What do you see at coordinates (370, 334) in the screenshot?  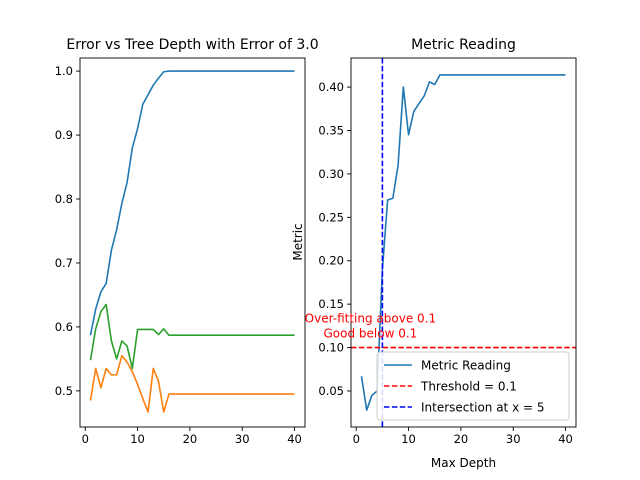 I see `annotation-good-below: Good below 0.1` at bounding box center [370, 334].